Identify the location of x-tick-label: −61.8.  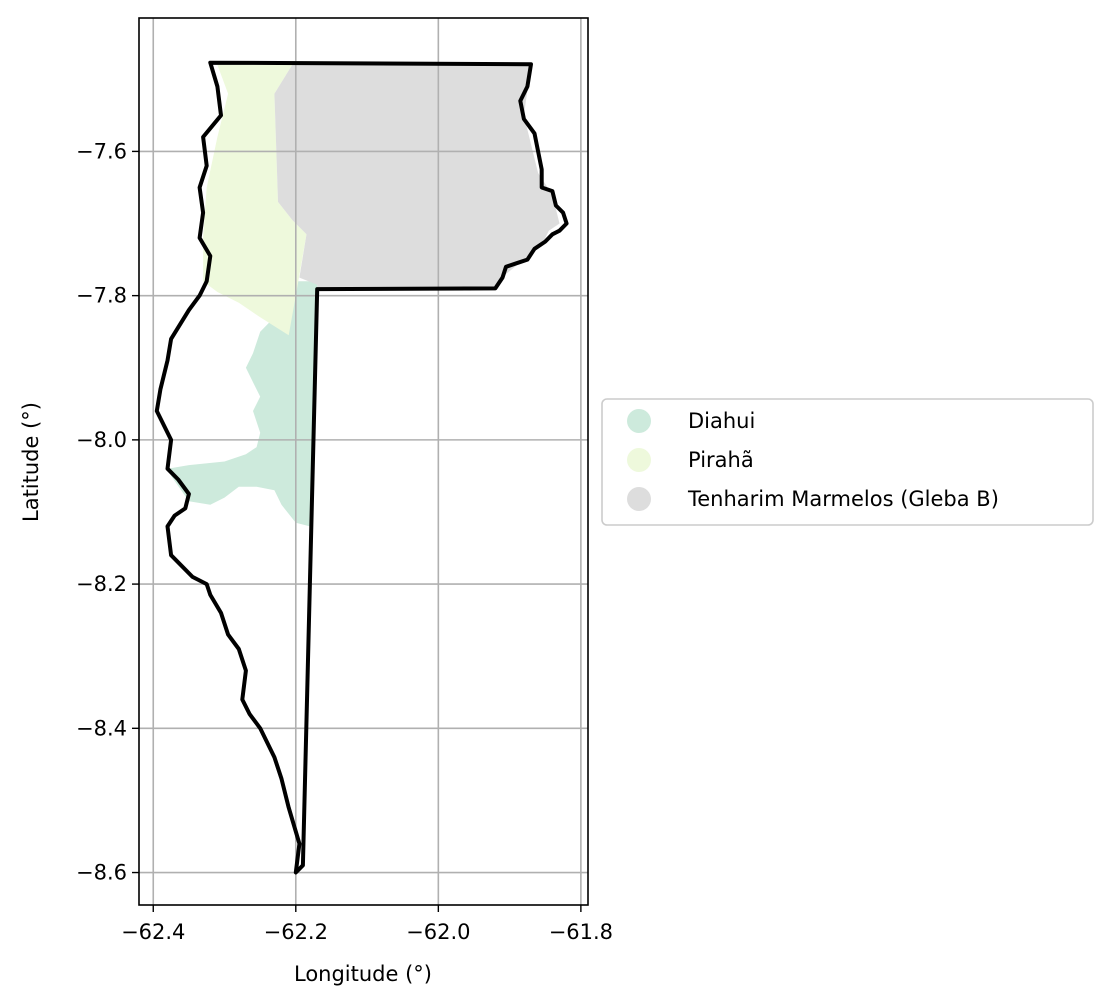
(581, 932).